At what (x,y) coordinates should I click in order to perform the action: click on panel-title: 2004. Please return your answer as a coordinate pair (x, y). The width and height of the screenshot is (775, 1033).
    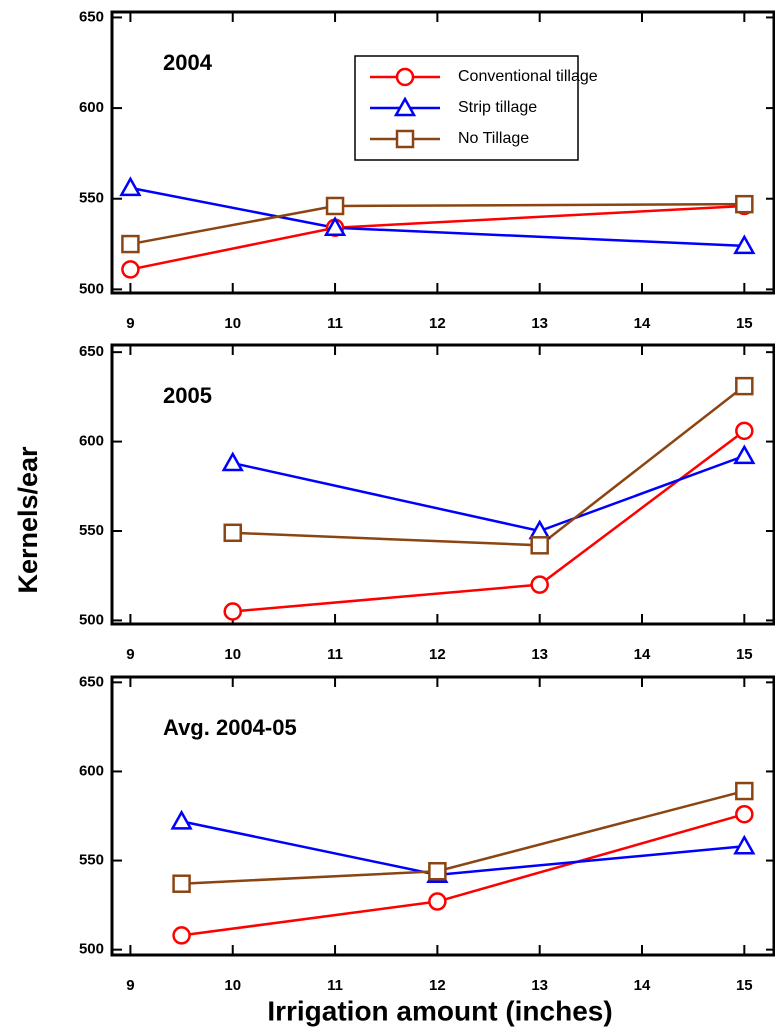
    Looking at the image, I should click on (188, 62).